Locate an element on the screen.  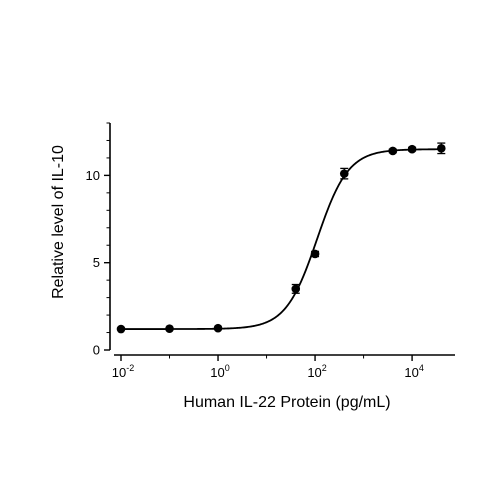
x-tick-label: 10² is located at coordinates (316, 371).